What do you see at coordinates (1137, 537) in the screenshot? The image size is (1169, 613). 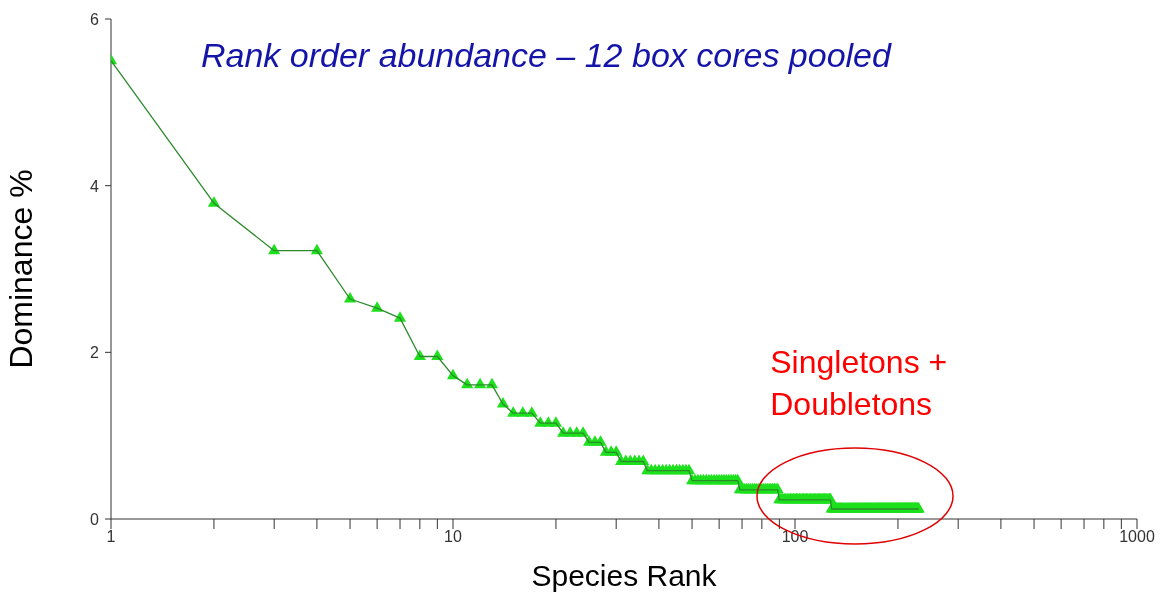 I see `x-tick-label: 1000` at bounding box center [1137, 537].